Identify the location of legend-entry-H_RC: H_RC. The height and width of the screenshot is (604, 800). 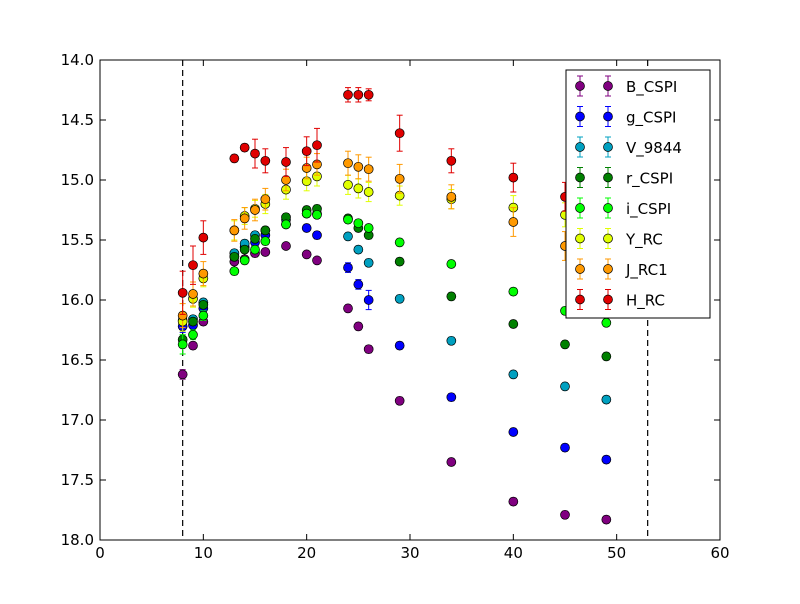
(620, 300).